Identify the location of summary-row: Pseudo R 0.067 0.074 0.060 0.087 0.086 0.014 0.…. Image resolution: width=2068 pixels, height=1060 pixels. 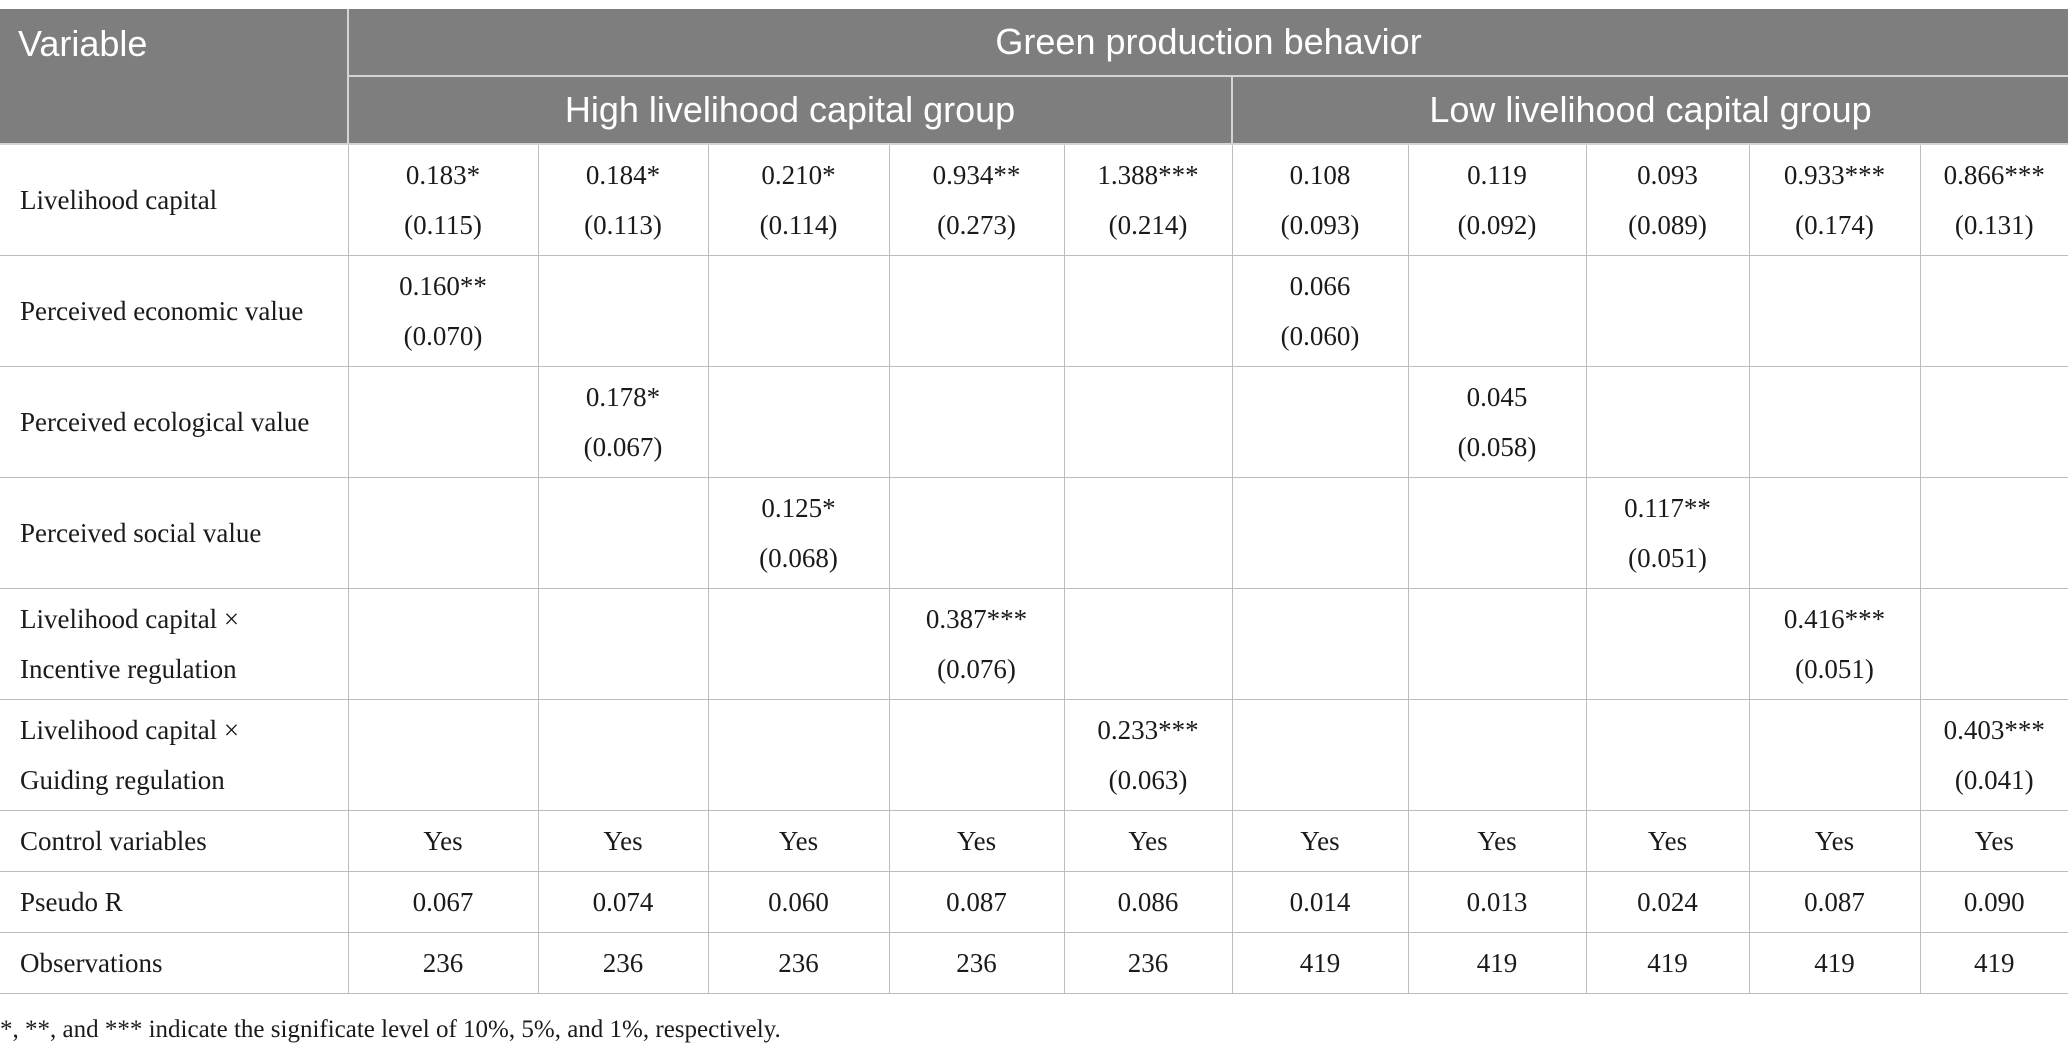
(1034, 902).